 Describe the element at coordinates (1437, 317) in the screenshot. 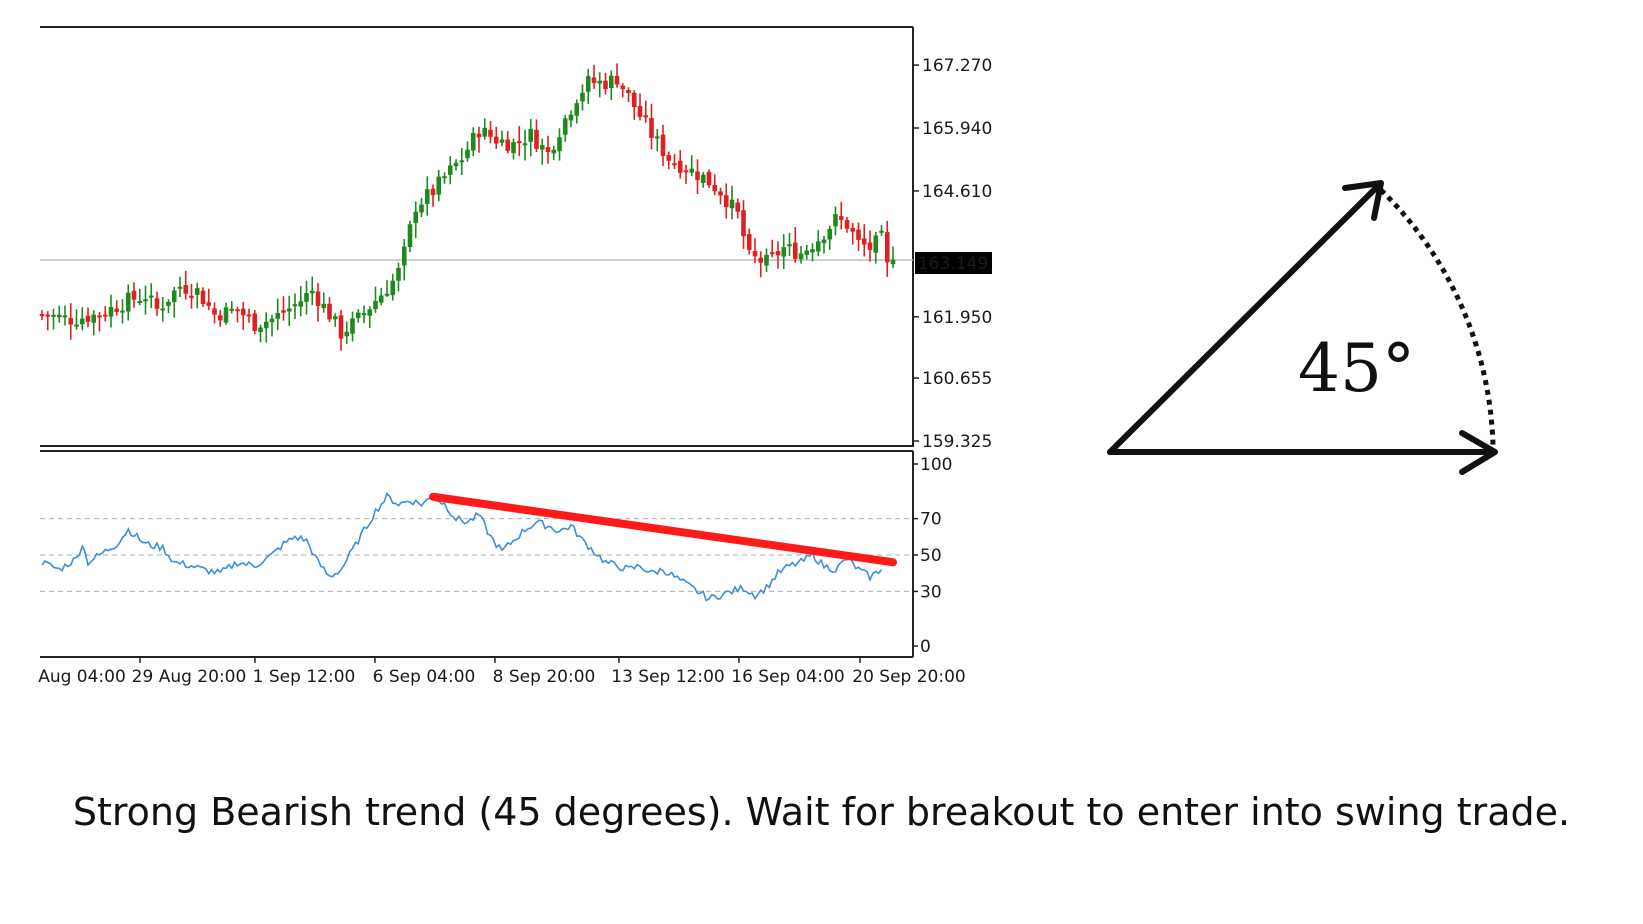

I see `angle-arc` at that location.